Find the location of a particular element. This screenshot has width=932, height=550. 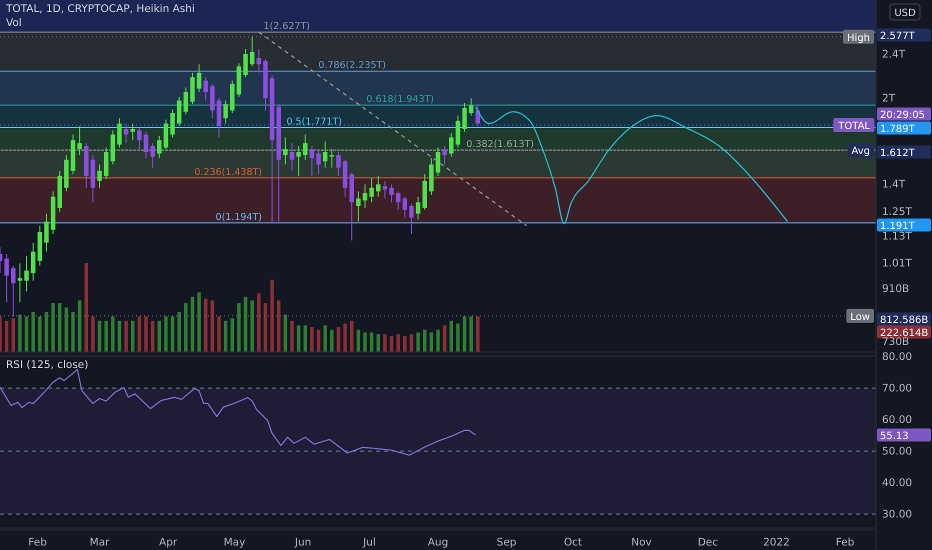

ref-line-label: 0.382(1.613T) is located at coordinates (500, 144).